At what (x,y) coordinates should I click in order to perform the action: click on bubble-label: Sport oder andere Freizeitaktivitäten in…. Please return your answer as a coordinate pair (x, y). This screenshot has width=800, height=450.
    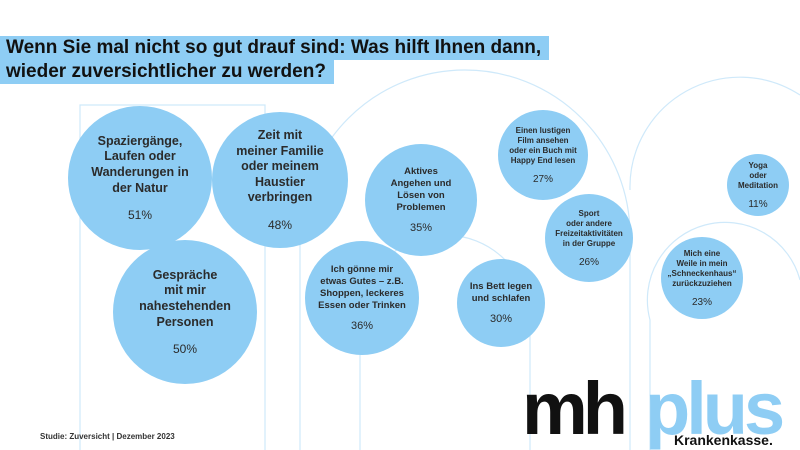
    Looking at the image, I should click on (589, 228).